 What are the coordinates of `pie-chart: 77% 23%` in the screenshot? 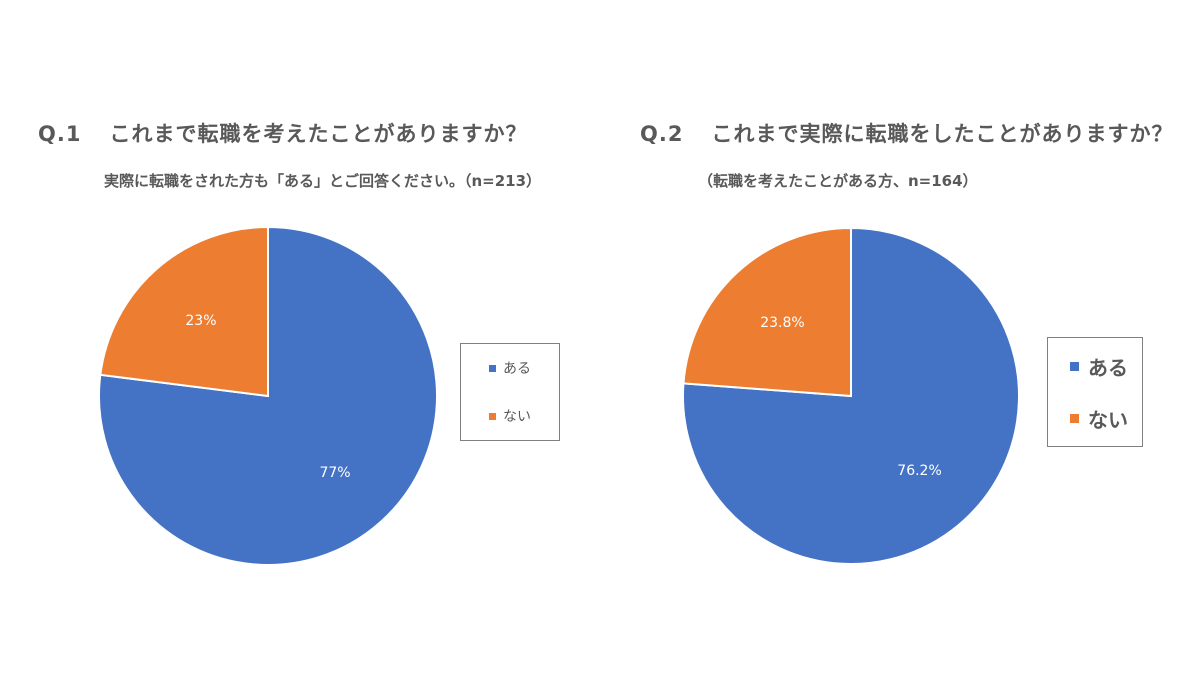 It's located at (268, 395).